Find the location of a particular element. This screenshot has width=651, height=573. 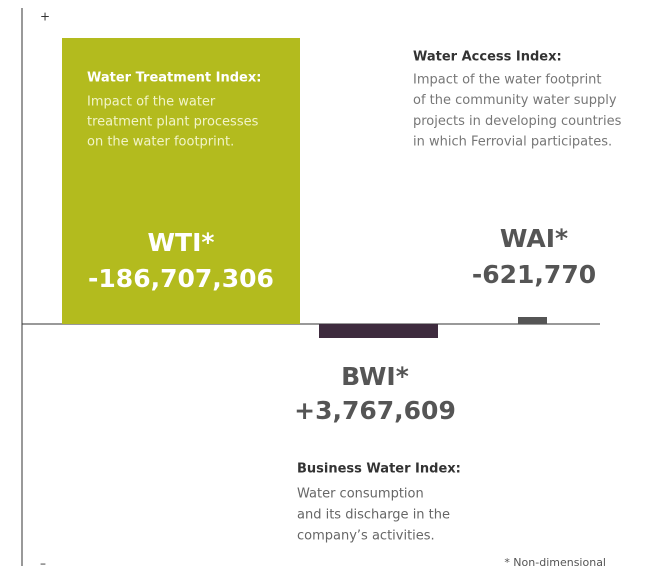

index-value: +3,767,609 is located at coordinates (375, 410).